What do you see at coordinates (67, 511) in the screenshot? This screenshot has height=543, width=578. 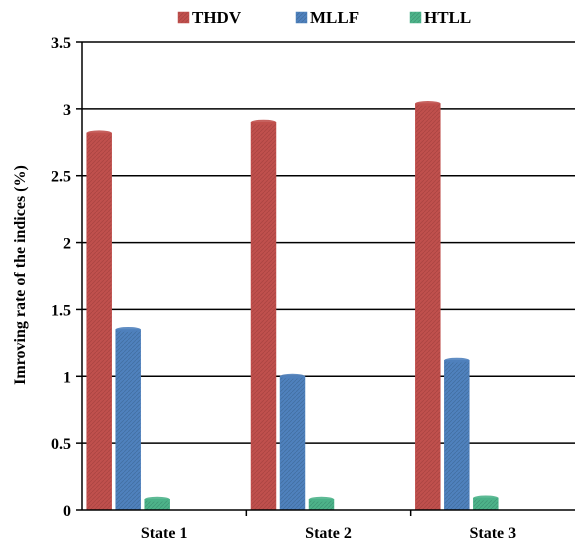 I see `y-tick-label: 0` at bounding box center [67, 511].